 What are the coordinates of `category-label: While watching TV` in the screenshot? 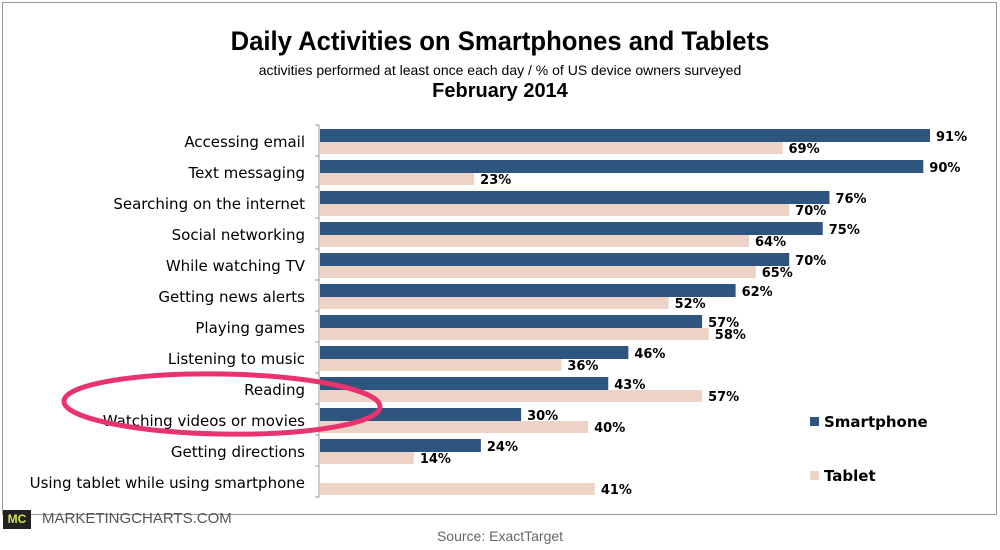 It's located at (236, 266).